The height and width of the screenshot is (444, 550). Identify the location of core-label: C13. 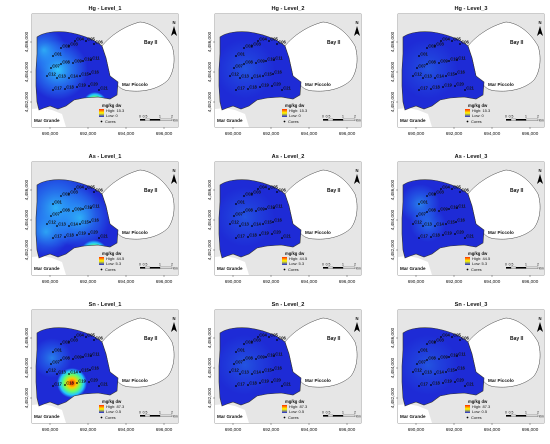
(62, 371).